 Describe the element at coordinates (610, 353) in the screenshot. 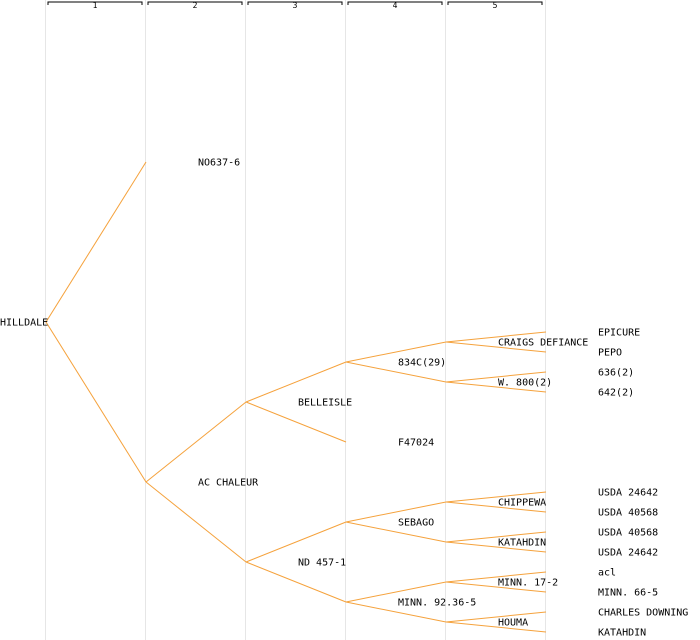

I see `node-pepo: PEPO` at that location.